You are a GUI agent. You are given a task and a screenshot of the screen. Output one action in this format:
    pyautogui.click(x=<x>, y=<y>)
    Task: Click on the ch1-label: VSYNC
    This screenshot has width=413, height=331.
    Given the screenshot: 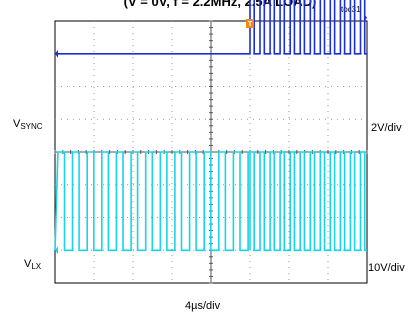 What is the action you would take?
    pyautogui.click(x=28, y=124)
    